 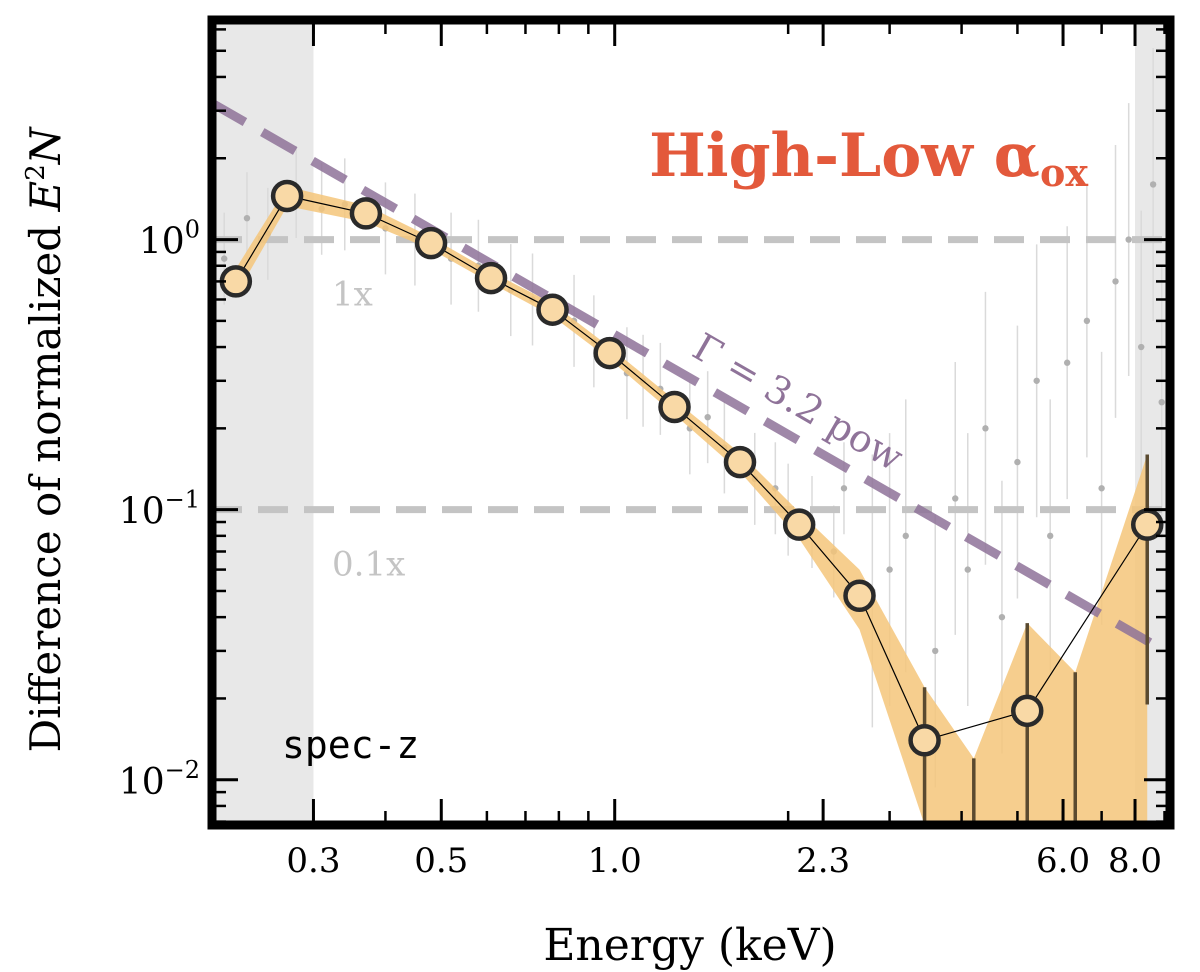 What do you see at coordinates (352, 295) in the screenshot?
I see `reference-label-0: 1x` at bounding box center [352, 295].